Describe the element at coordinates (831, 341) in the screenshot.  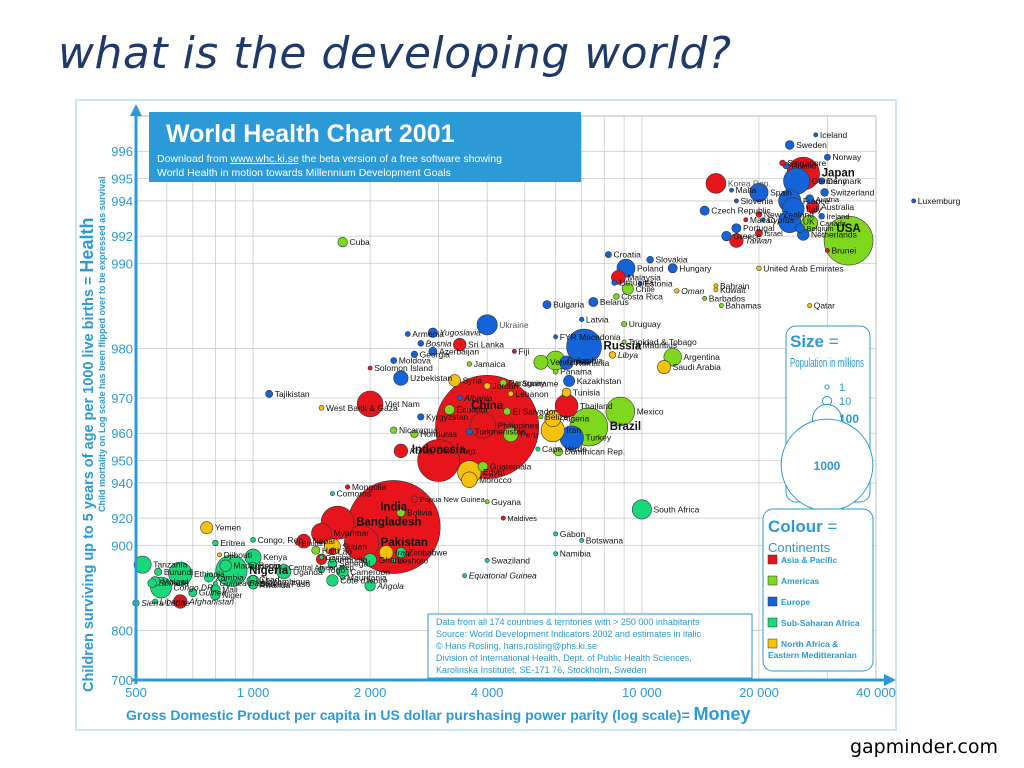
I see `size-legend-equals: =` at that location.